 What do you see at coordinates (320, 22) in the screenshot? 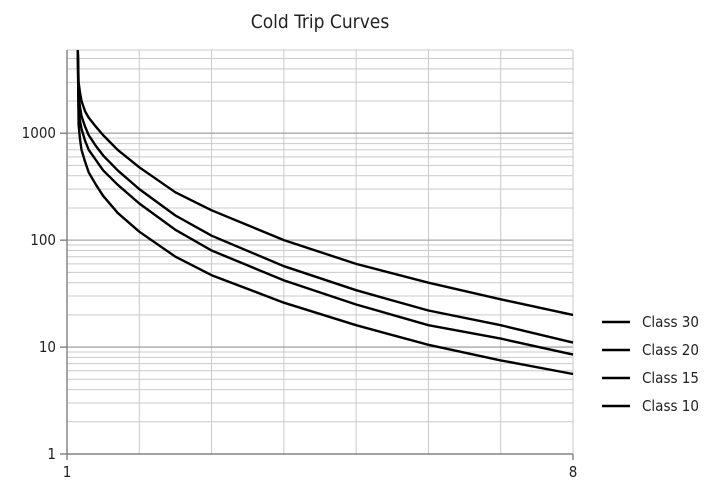
I see `chart-title: Cold Trip Curves` at bounding box center [320, 22].